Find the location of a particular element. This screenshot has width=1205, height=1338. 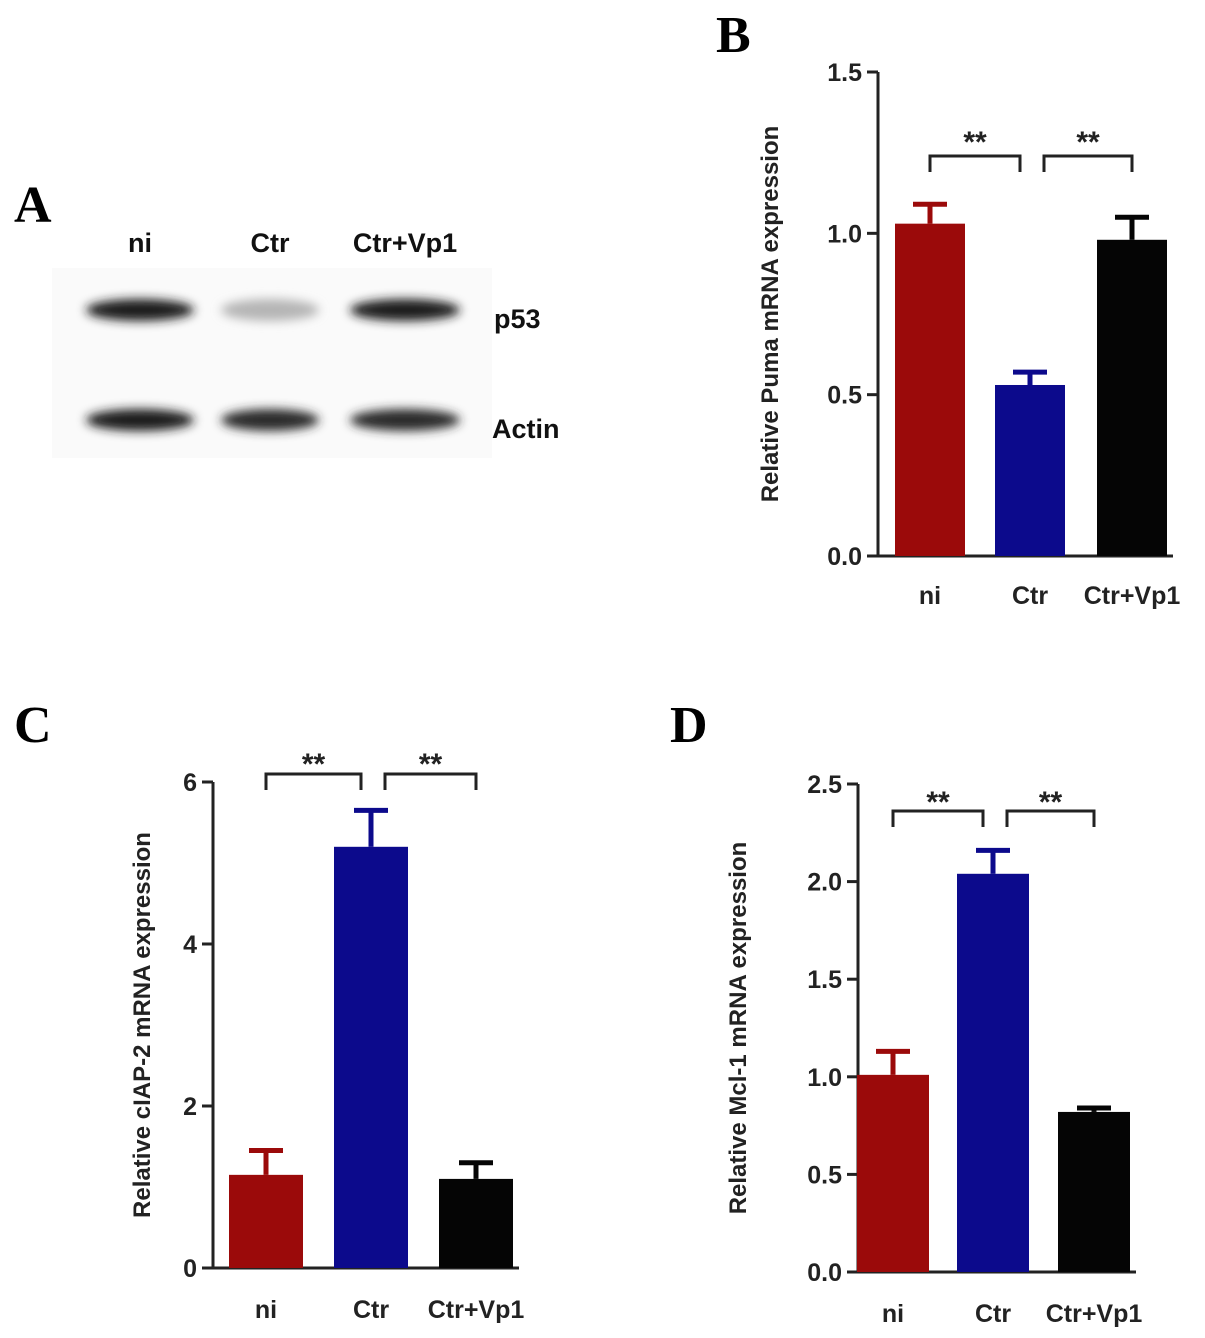

panel-a-western-blot: A ni Ctr Ctr+Vp1 p53 Actin is located at coordinates (287, 317).